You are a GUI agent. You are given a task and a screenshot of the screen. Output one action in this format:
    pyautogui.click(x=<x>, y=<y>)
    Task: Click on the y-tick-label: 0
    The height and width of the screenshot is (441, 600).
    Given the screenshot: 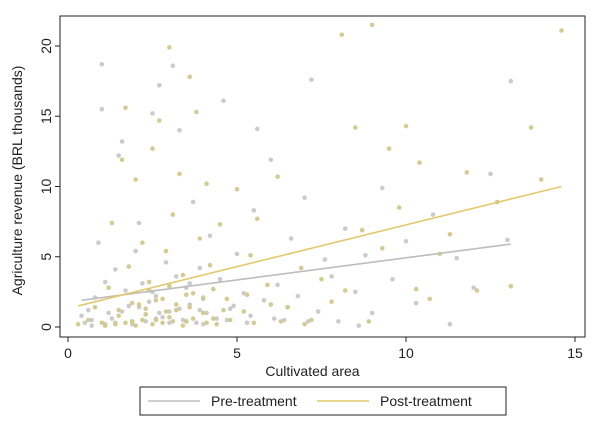 What is the action you would take?
    pyautogui.click(x=46, y=327)
    